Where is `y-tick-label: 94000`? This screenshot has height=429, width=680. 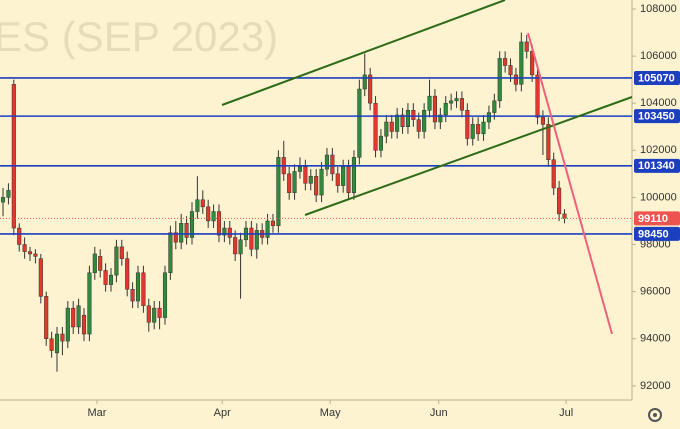 y-tick-label: 94000 is located at coordinates (655, 339).